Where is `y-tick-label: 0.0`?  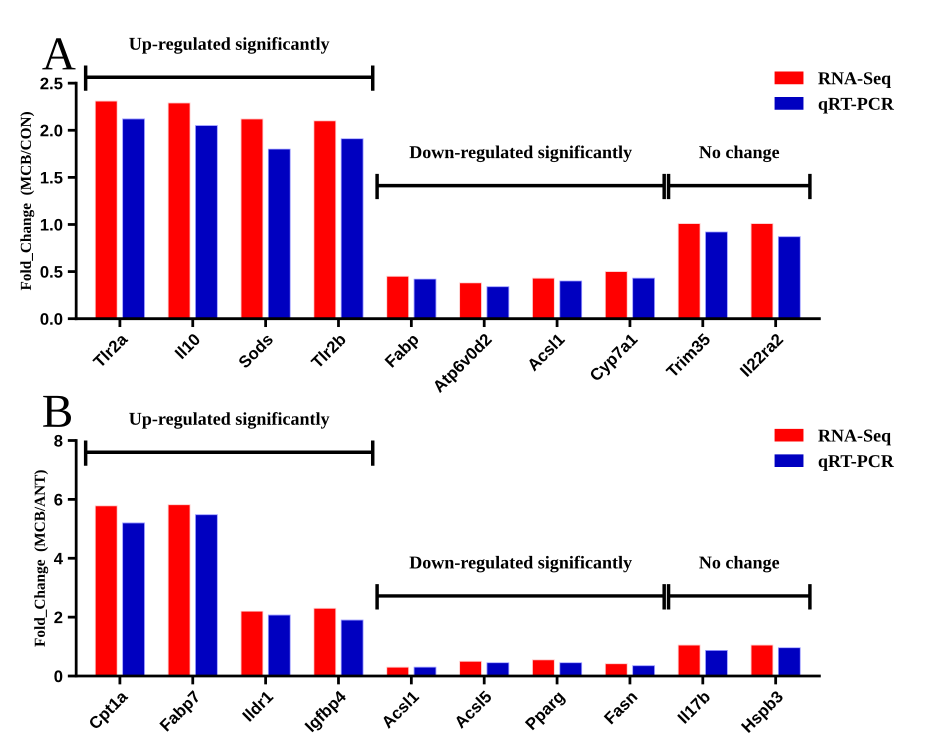
y-tick-label: 0.0 is located at coordinates (51, 319).